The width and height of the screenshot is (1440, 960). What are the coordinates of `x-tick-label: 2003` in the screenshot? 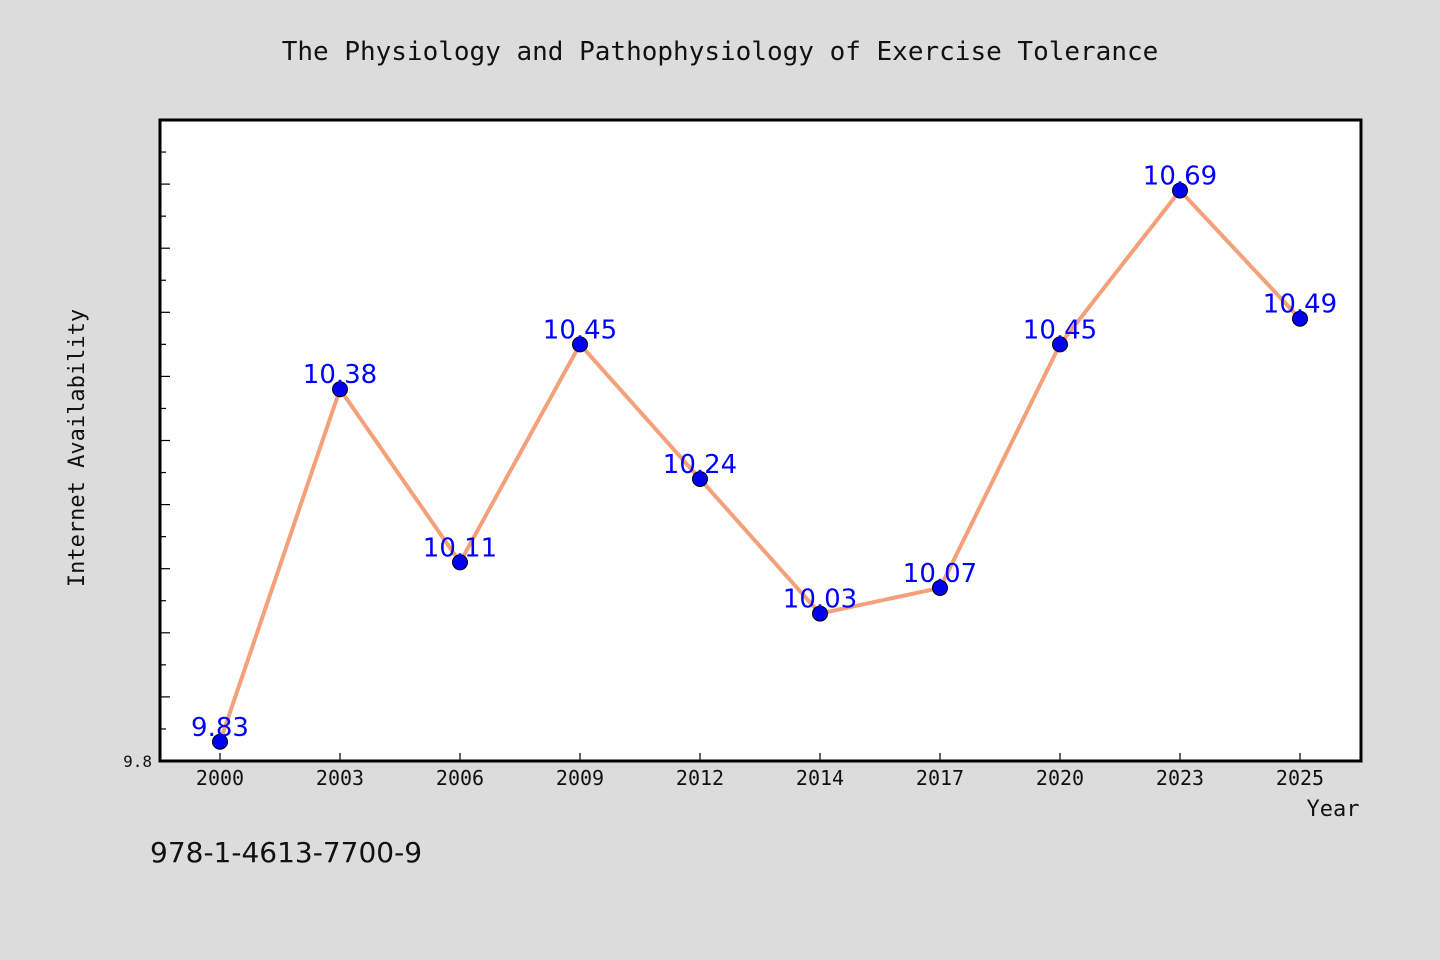 It's located at (340, 778).